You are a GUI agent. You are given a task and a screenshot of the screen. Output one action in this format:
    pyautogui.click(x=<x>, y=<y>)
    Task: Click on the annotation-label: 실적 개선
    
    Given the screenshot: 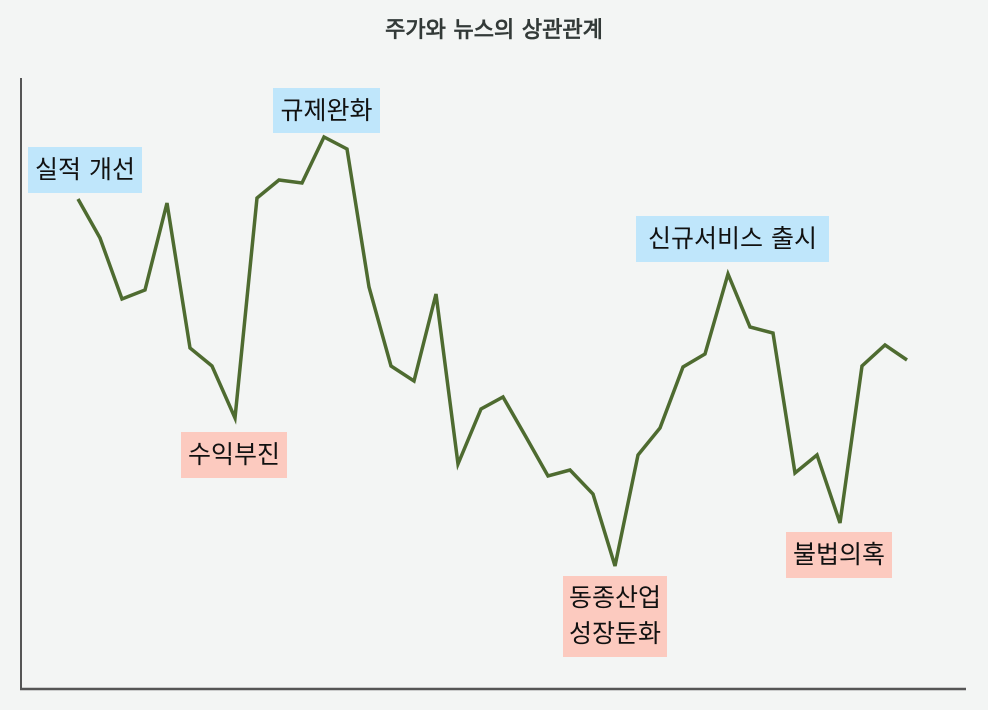 What is the action you would take?
    pyautogui.click(x=85, y=169)
    